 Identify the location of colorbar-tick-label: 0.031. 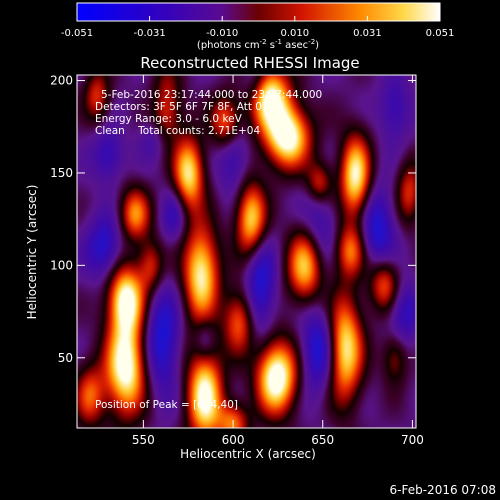
(367, 33).